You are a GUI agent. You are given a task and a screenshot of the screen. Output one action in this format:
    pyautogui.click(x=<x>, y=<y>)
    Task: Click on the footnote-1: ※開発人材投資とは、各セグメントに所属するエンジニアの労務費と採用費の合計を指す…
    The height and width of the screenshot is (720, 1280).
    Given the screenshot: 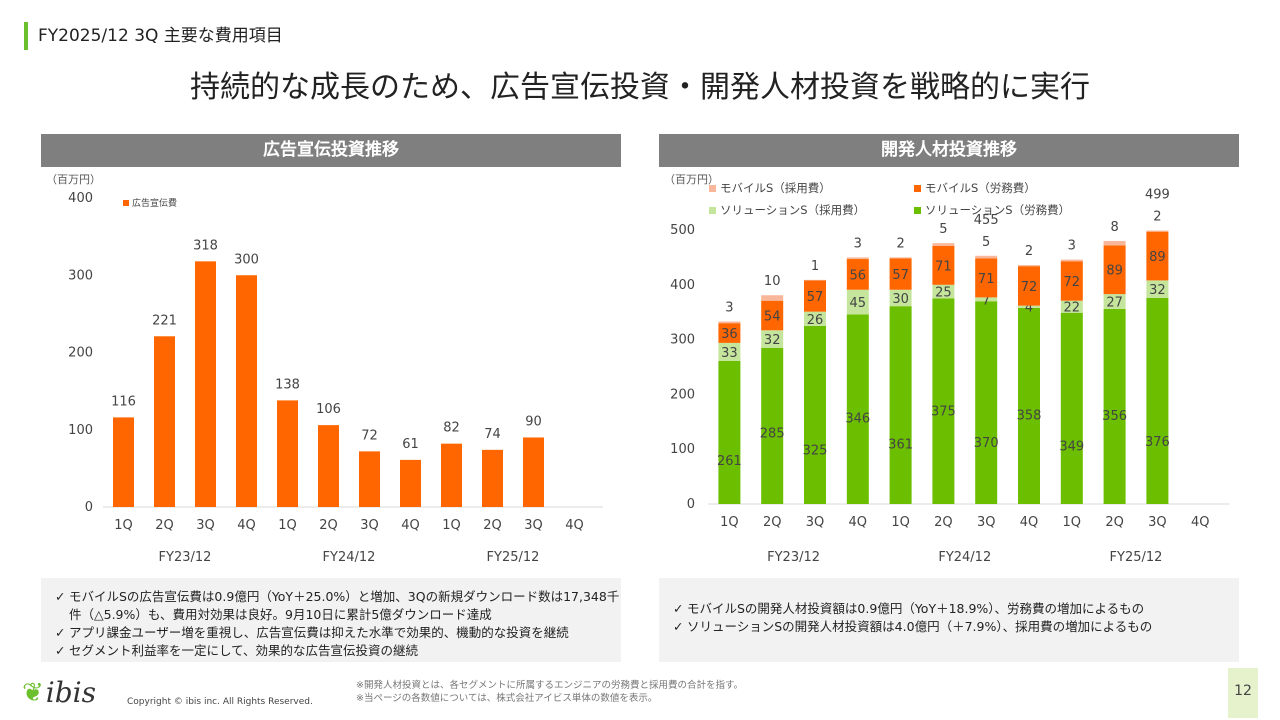 What is the action you would take?
    pyautogui.click(x=550, y=685)
    